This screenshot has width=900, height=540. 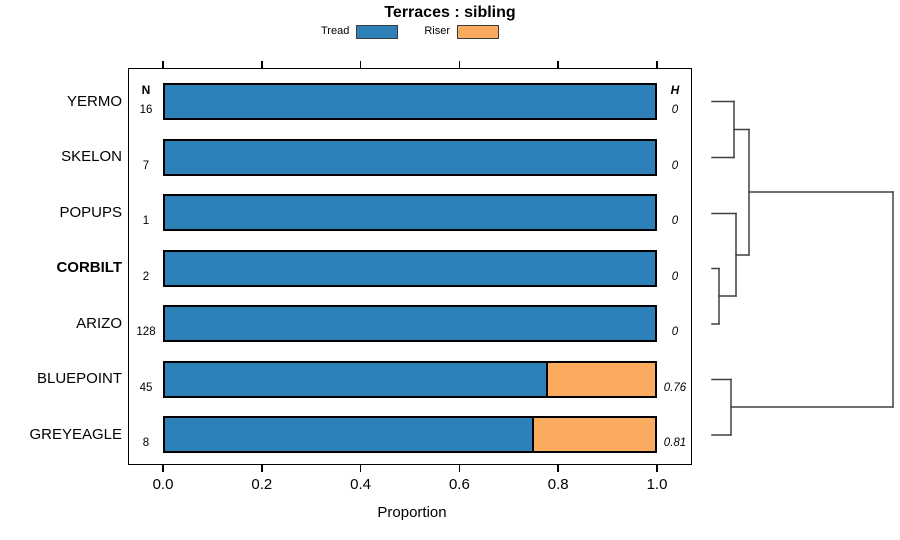 I want to click on bar-row-bluepoint, so click(x=410, y=379).